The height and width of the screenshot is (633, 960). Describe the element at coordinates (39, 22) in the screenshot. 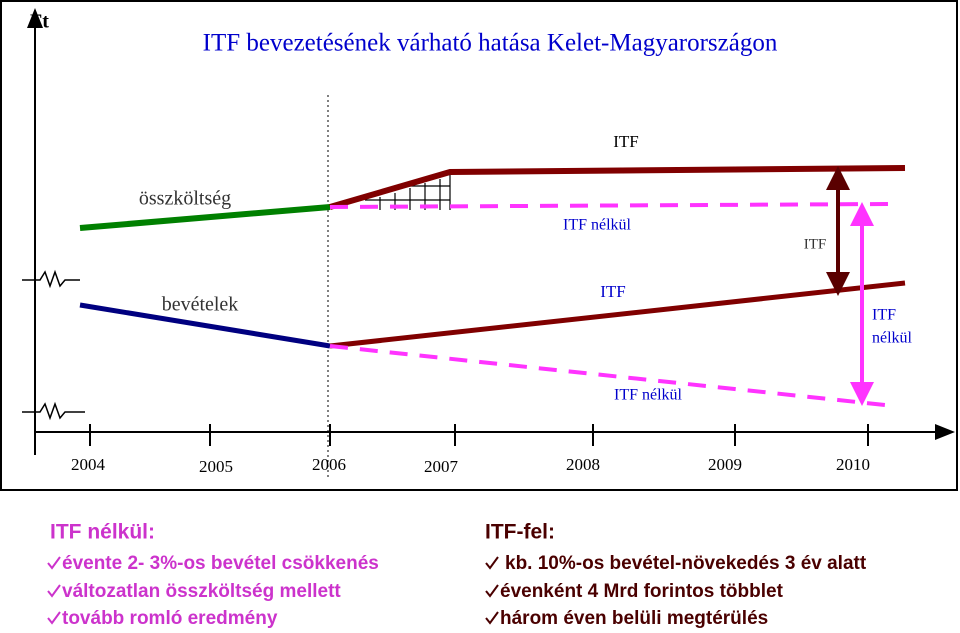

I see `unit-label: Ft` at that location.